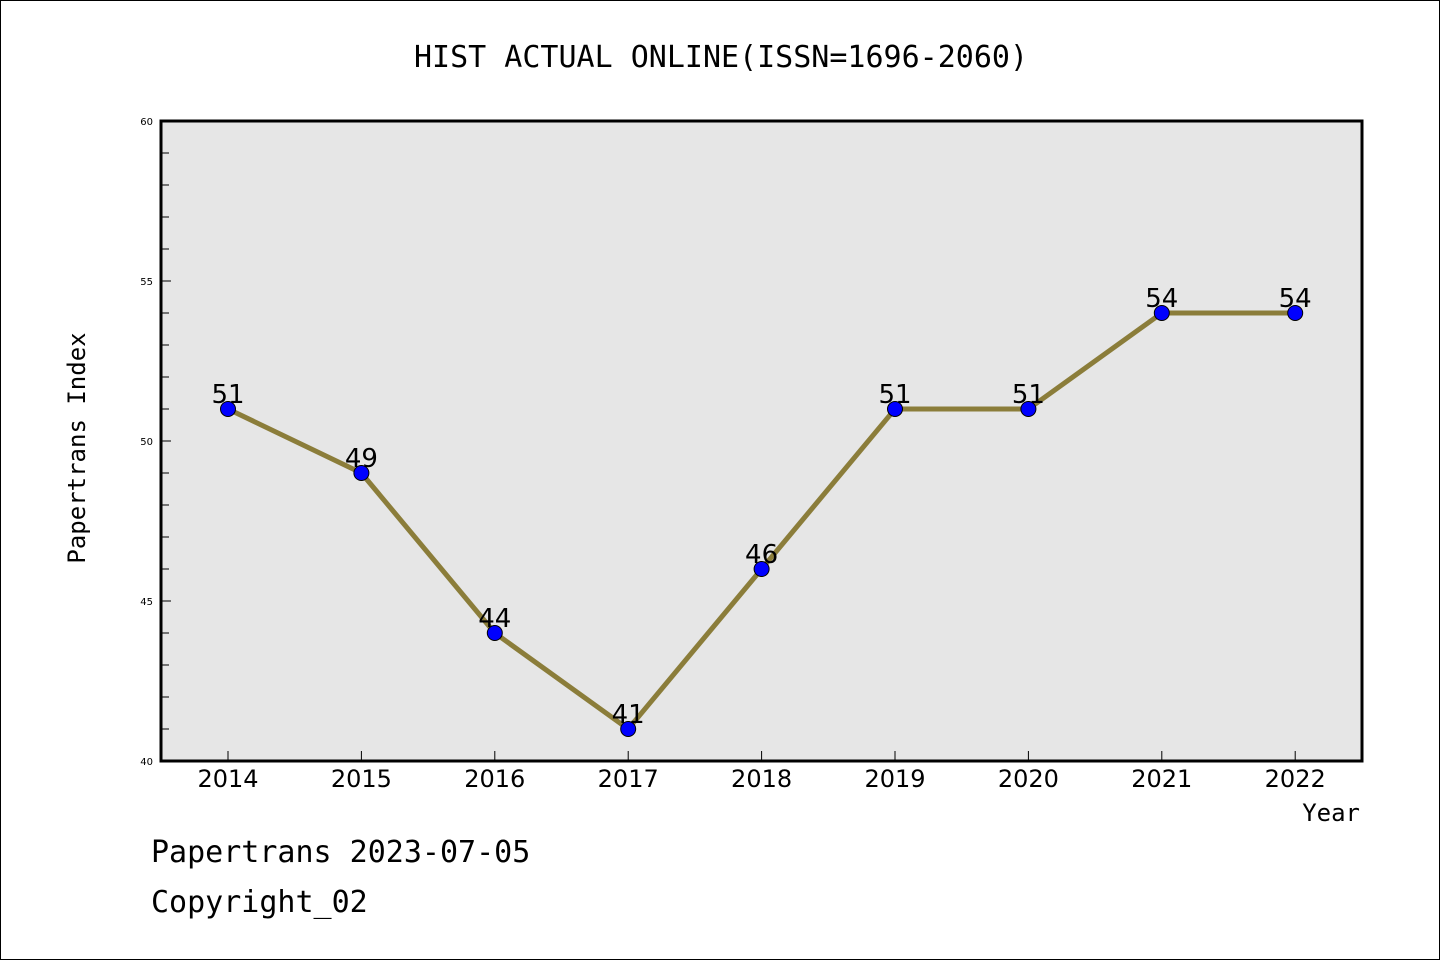 This screenshot has height=961, width=1440. What do you see at coordinates (146, 762) in the screenshot?
I see `y-tick-label: 40` at bounding box center [146, 762].